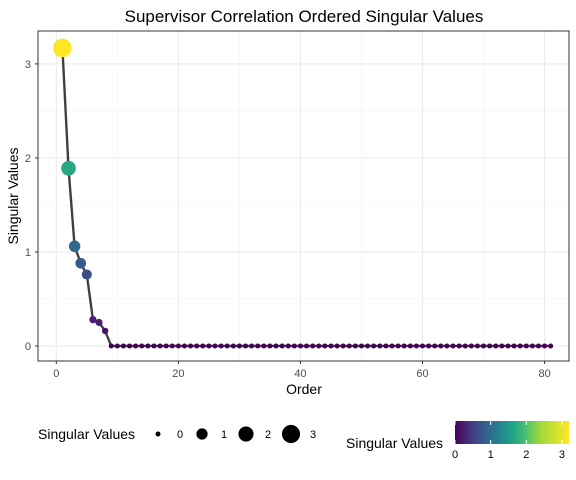 This screenshot has height=480, width=576. What do you see at coordinates (13, 195) in the screenshot?
I see `y-axis-title: Singular Values` at bounding box center [13, 195].